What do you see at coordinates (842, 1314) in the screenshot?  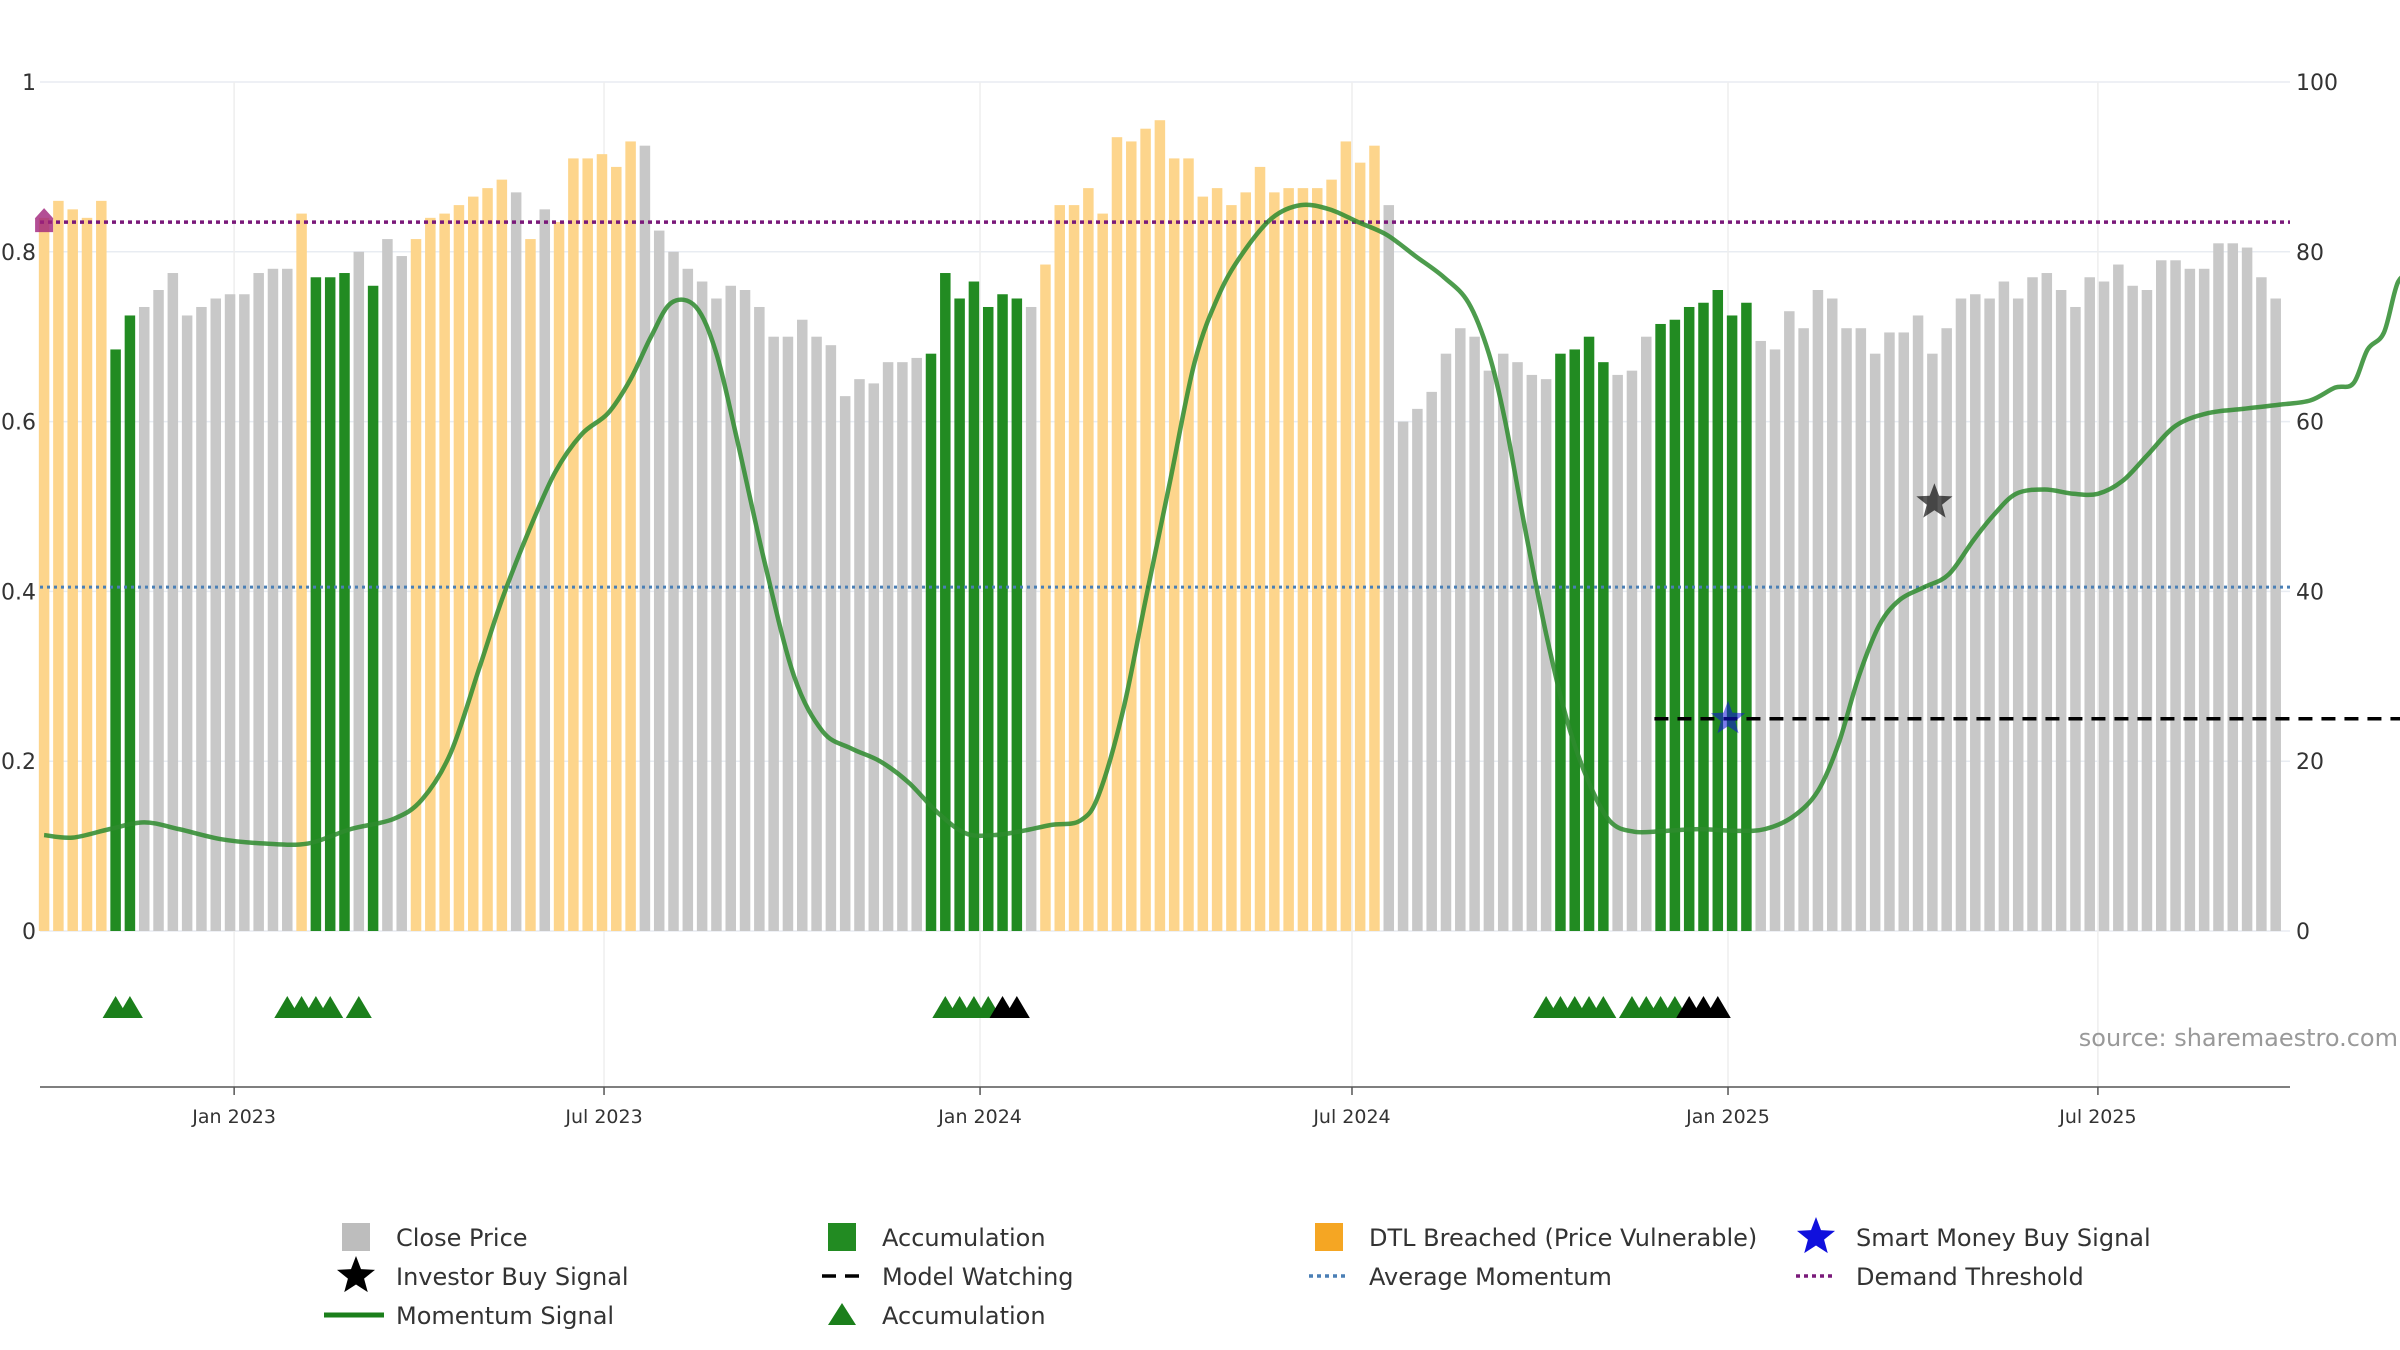 I see `legend-triangle-symbol` at bounding box center [842, 1314].